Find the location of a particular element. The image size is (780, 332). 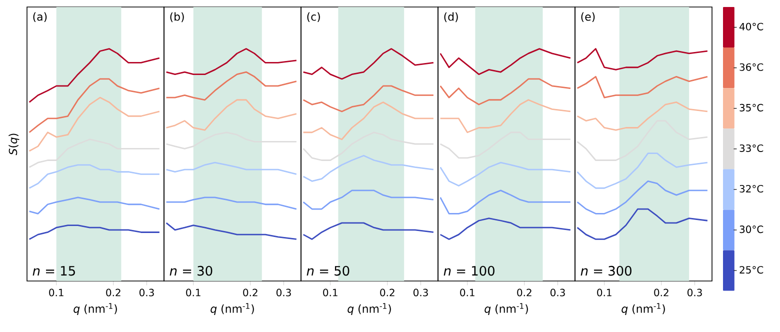

y-axis-title: S(q) is located at coordinates (14, 145).